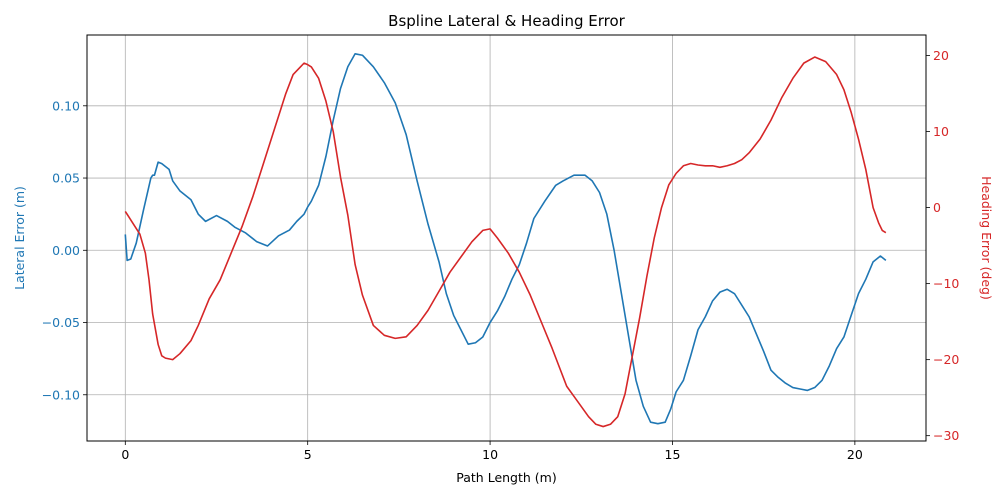  What do you see at coordinates (66, 105) in the screenshot?
I see `y-tick-label-left: 0.10` at bounding box center [66, 105].